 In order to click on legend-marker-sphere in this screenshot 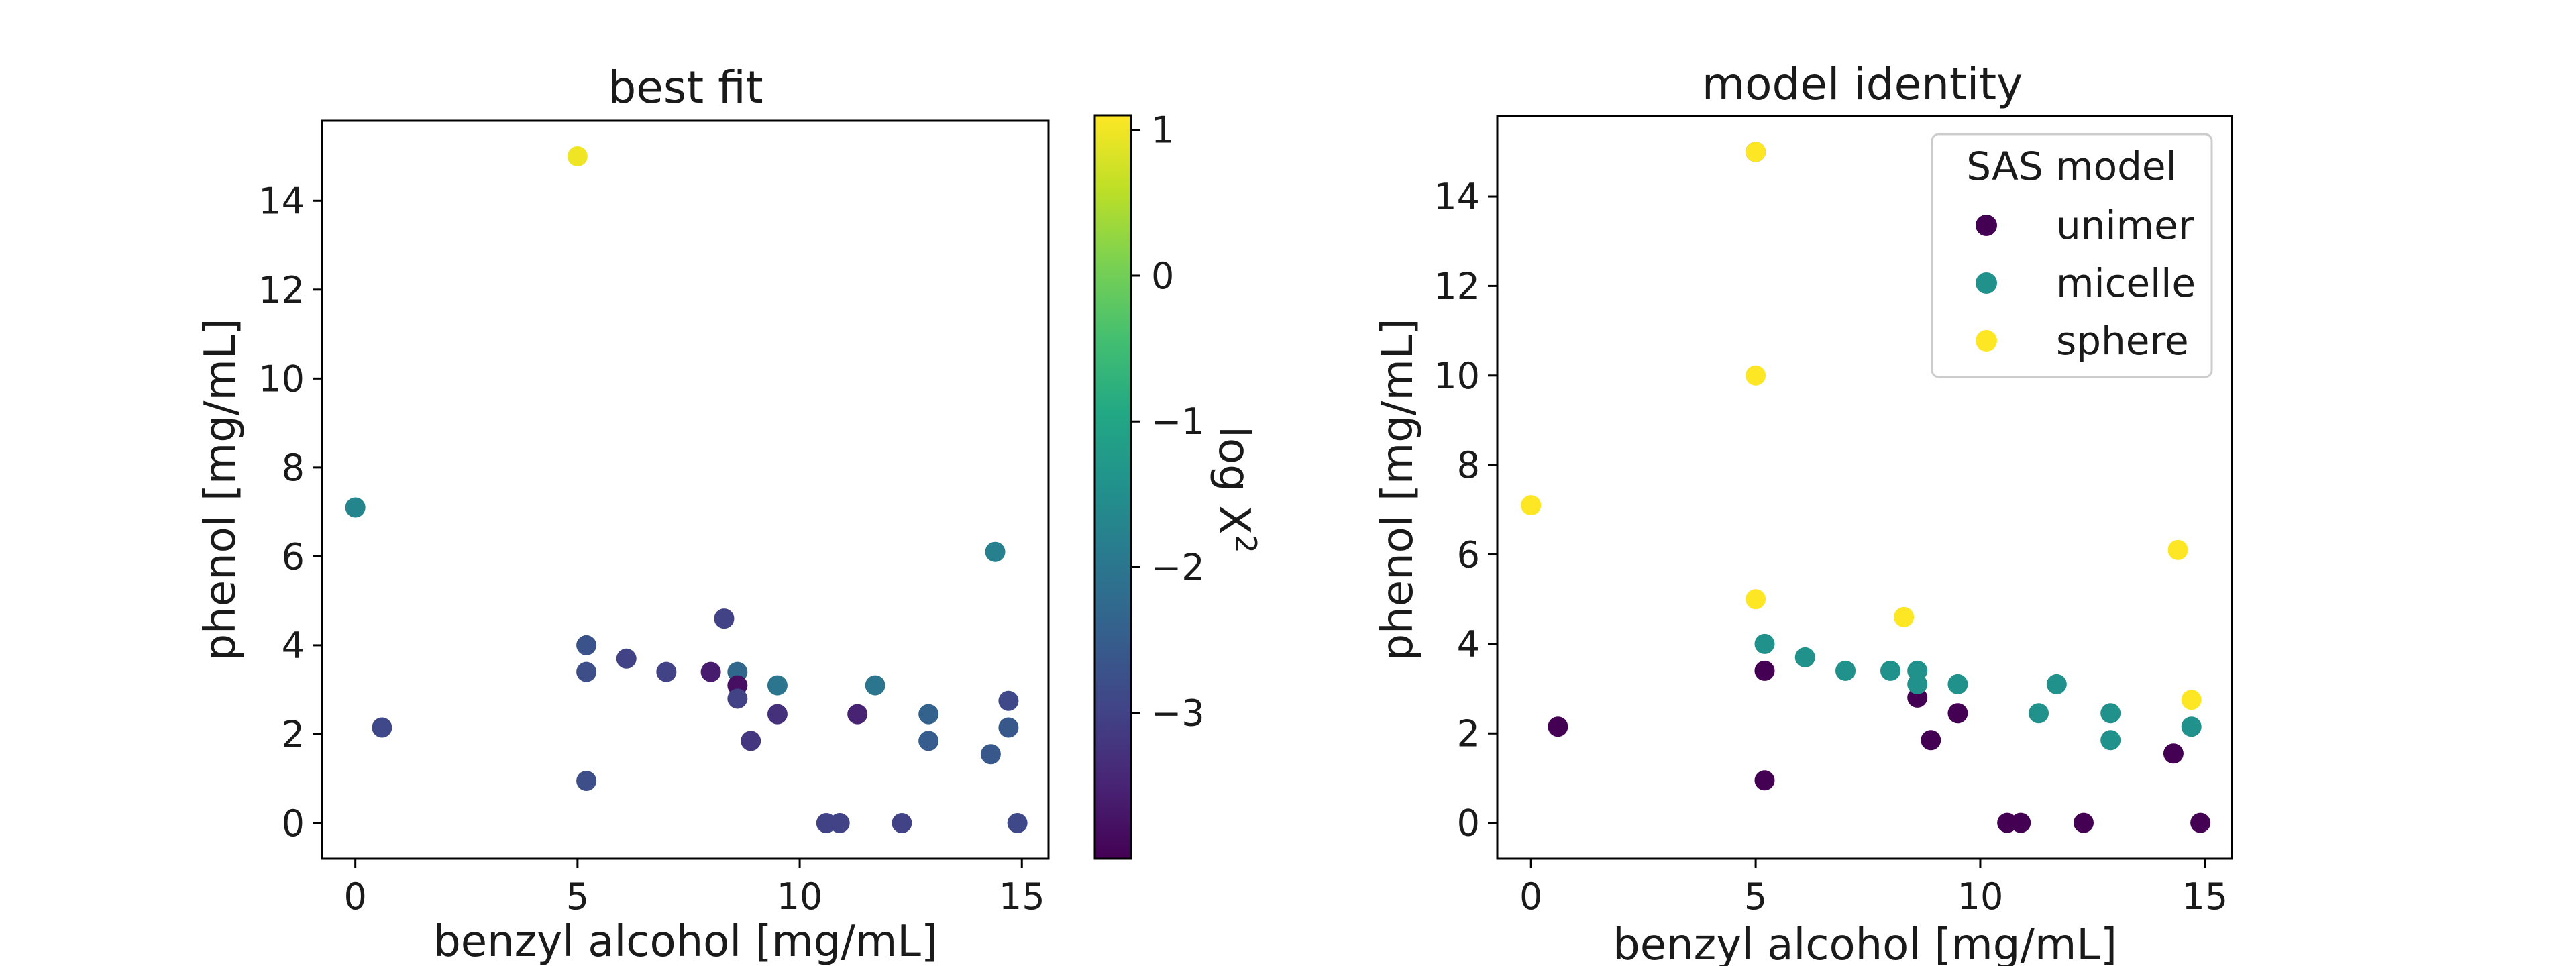, I will do `click(1986, 341)`.